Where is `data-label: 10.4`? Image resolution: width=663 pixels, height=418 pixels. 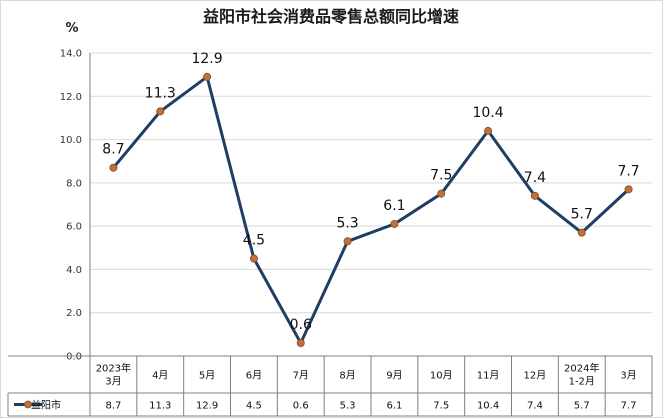 data-label: 10.4 is located at coordinates (487, 113).